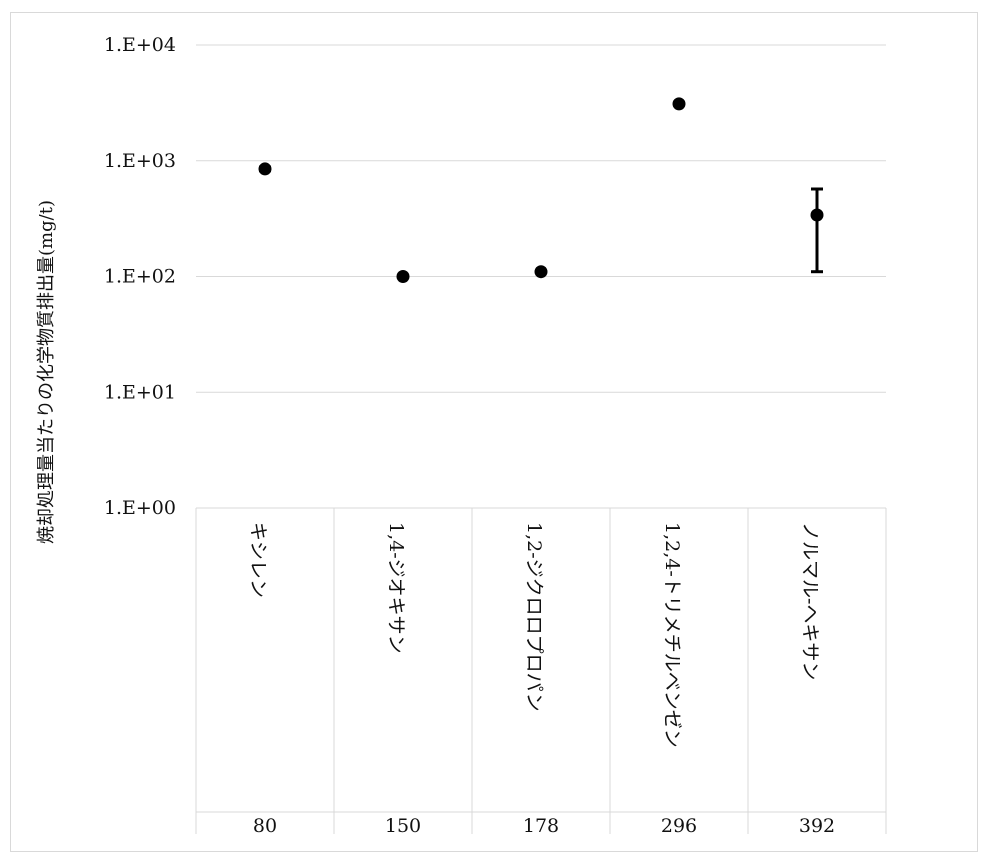 The height and width of the screenshot is (852, 986). I want to click on y-tick-labels: 1.E+00 1.E+01 1.E+02 1.E+03 1.E+04, so click(140, 276).